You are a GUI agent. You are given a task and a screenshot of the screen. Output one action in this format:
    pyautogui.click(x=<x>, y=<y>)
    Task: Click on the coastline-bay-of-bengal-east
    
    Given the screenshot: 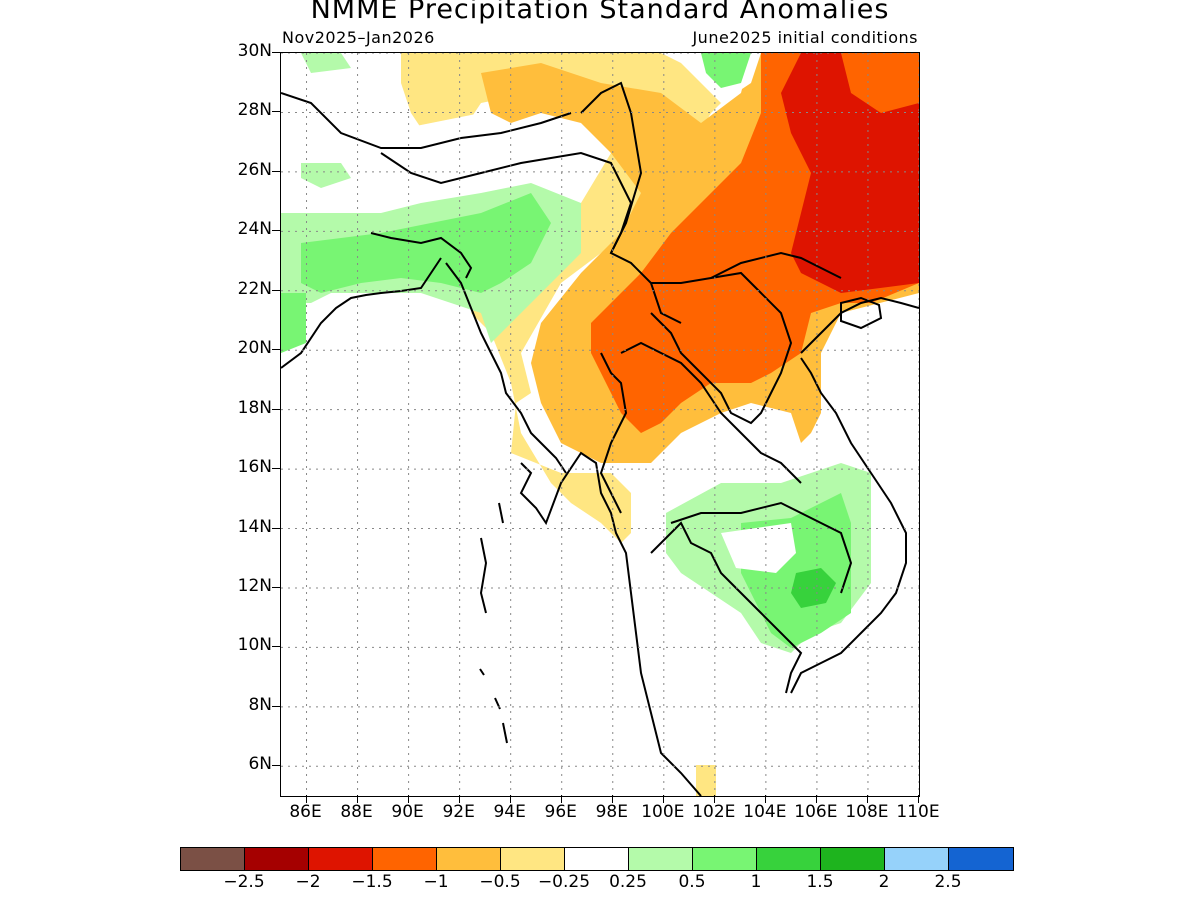 What is the action you would take?
    pyautogui.click(x=506, y=368)
    